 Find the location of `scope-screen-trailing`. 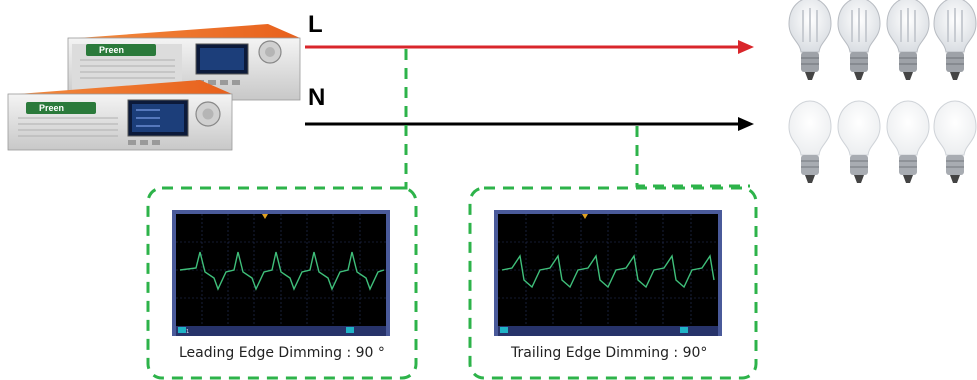

scope-screen-trailing is located at coordinates (608, 273).